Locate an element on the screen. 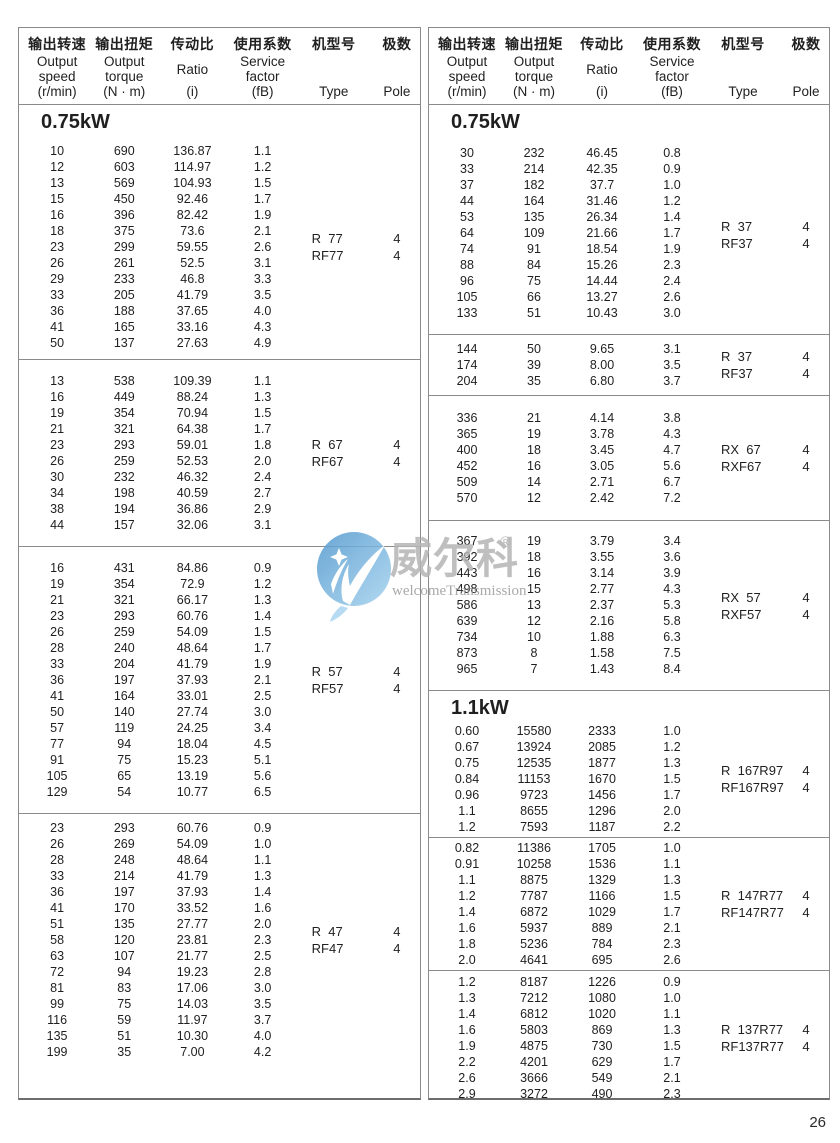 Image resolution: width=840 pixels, height=1143 pixels. service-factor-value: 4.3 is located at coordinates (672, 434).